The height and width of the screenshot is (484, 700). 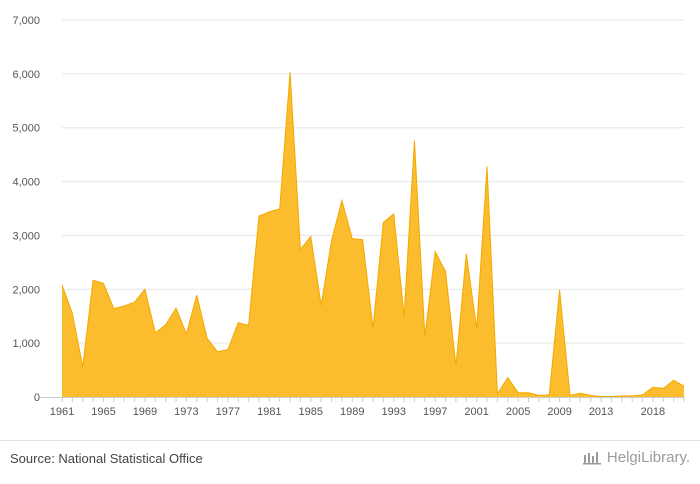 I want to click on x-tick-label: 1977, so click(x=228, y=412).